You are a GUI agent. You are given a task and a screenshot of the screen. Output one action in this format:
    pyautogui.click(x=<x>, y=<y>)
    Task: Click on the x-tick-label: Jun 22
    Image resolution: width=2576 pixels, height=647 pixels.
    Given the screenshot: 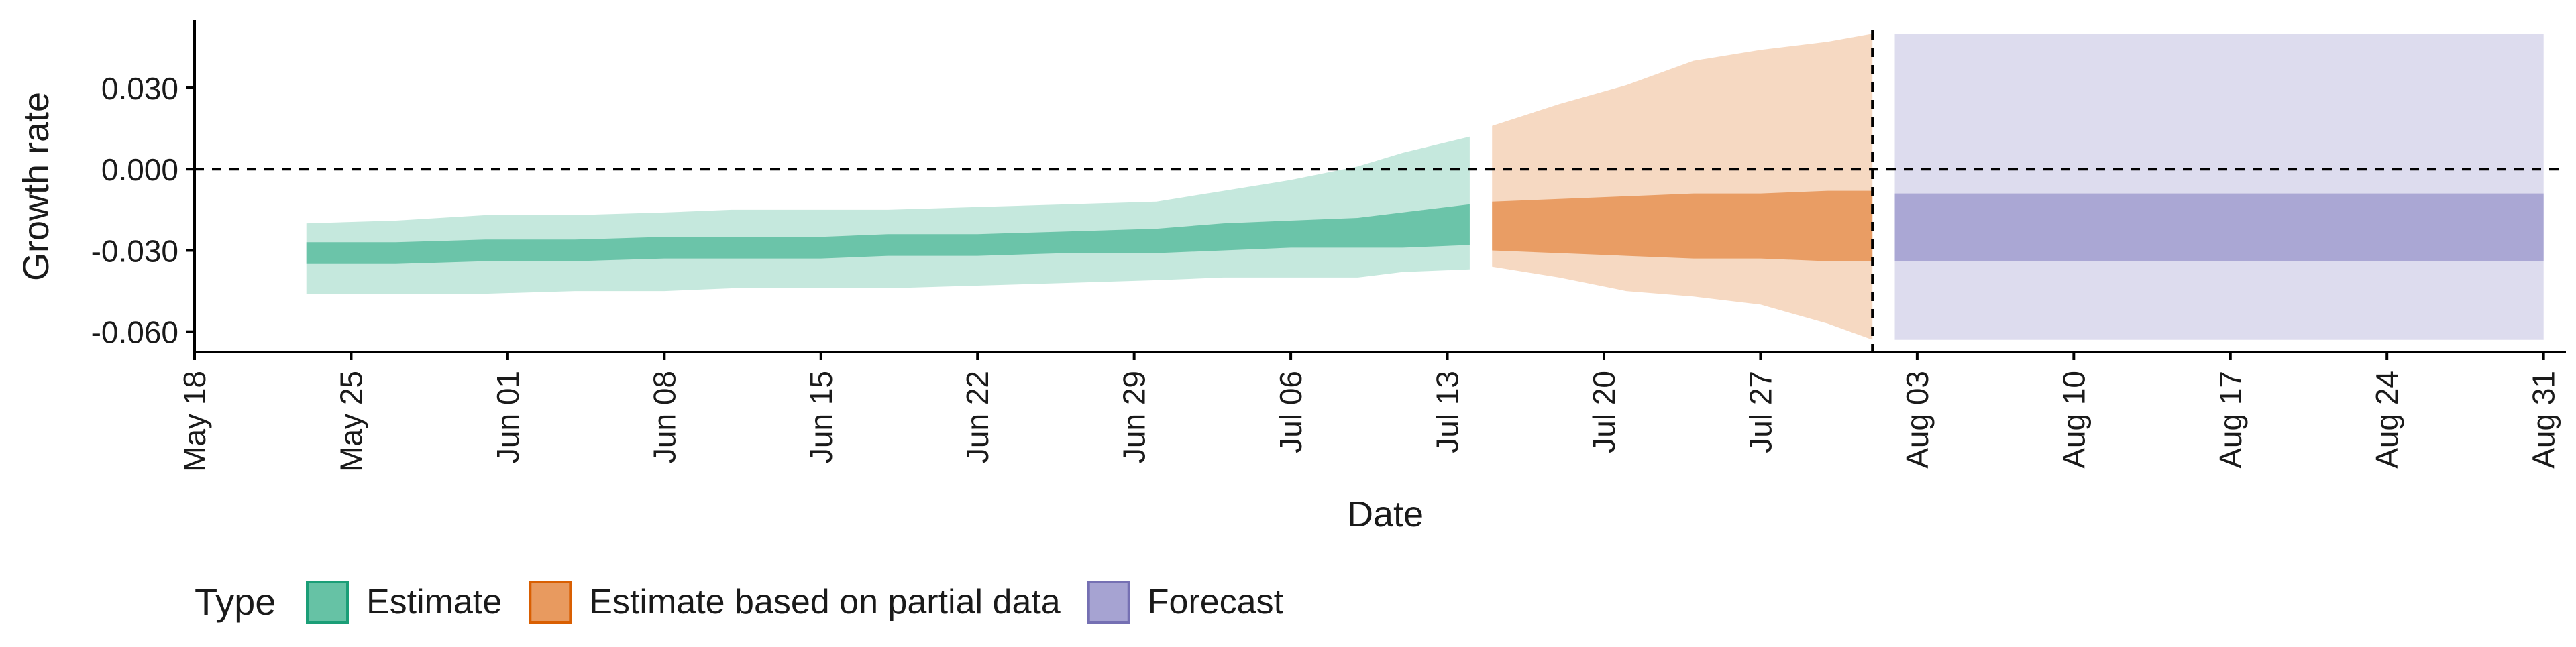 What is the action you would take?
    pyautogui.click(x=977, y=417)
    